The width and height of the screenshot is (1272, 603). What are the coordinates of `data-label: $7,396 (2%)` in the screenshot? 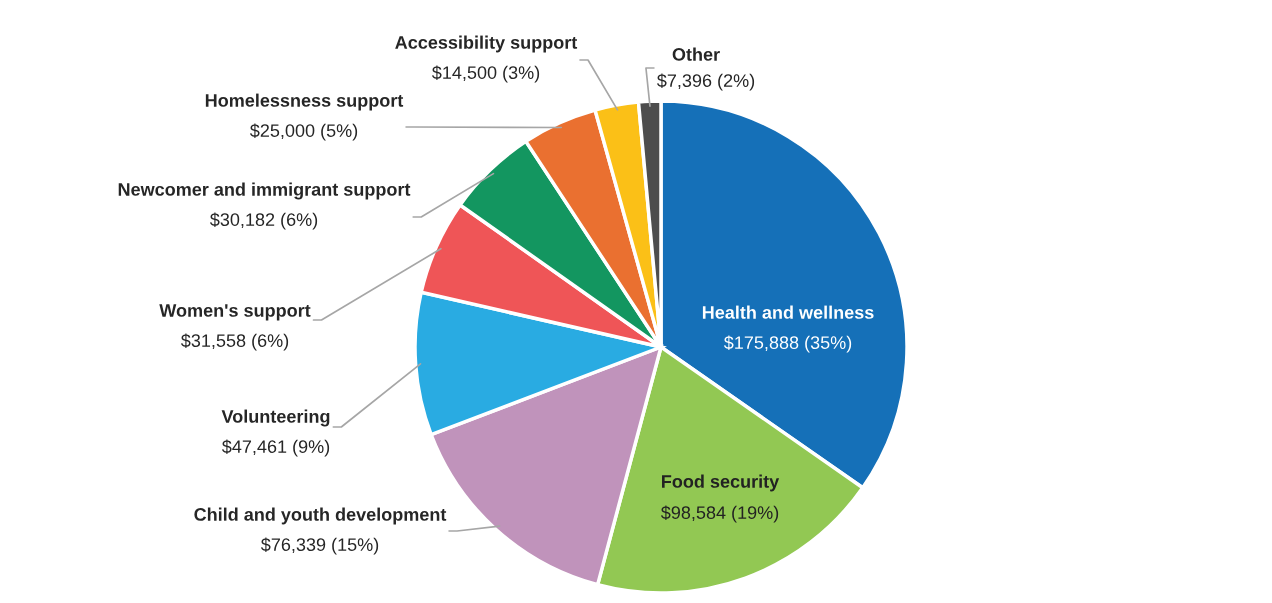 It's located at (706, 82).